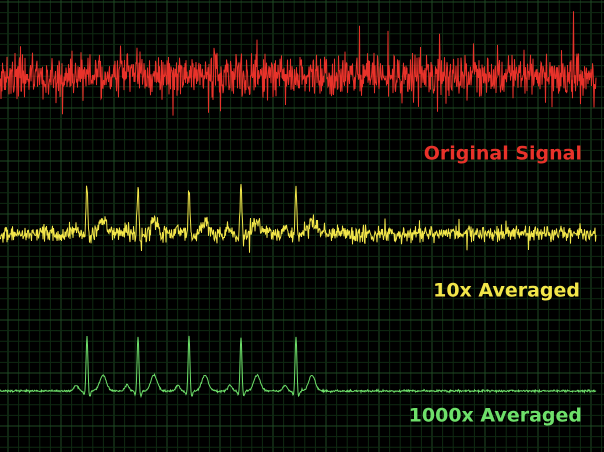  Describe the element at coordinates (298, 367) in the screenshot. I see `signal-trace` at that location.